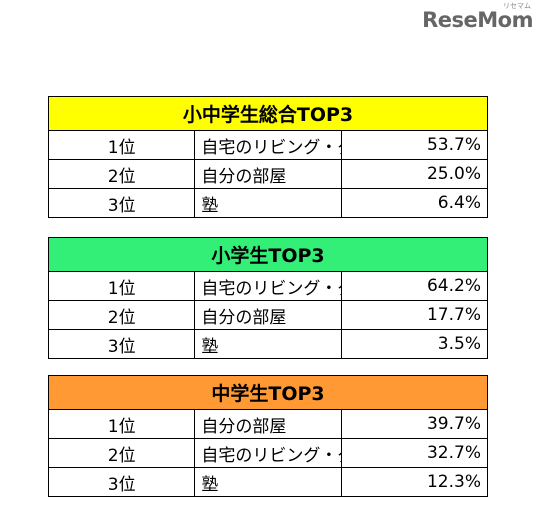 The image size is (543, 529). Describe the element at coordinates (477, 20) in the screenshot. I see `logo-text: ReseMom` at that location.